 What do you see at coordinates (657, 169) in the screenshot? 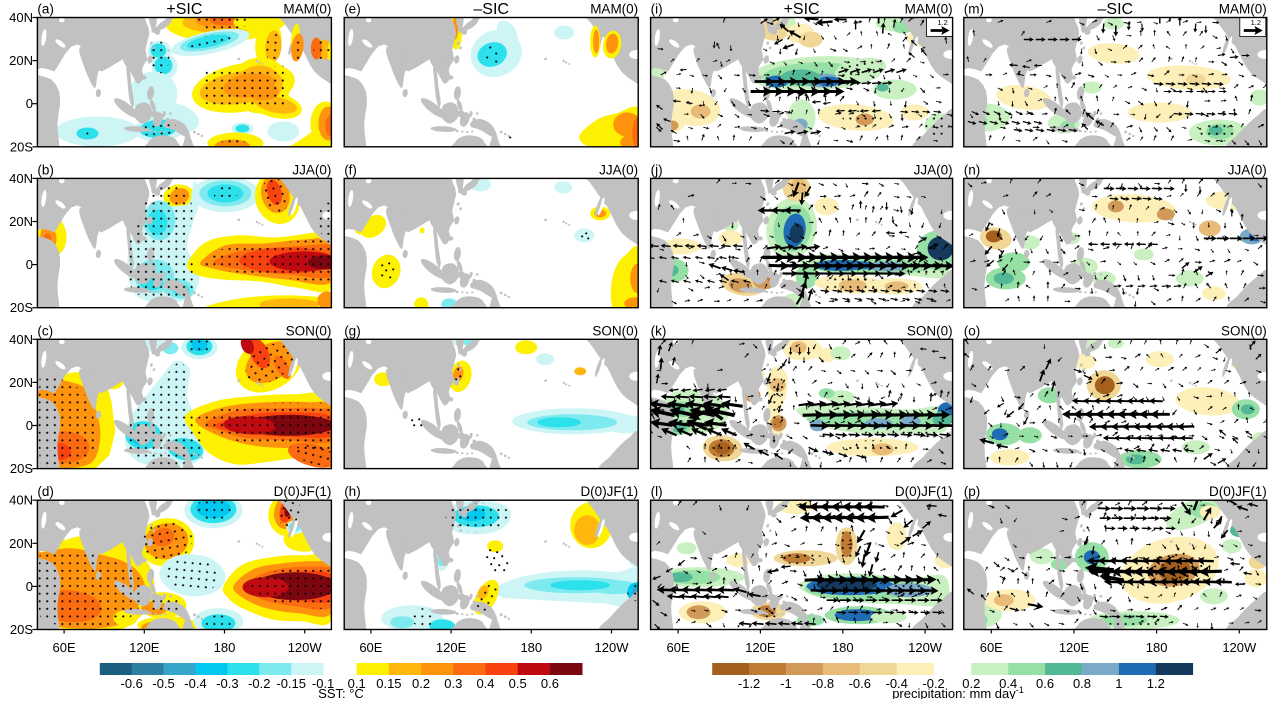
I see `svg-text: (j)` at bounding box center [657, 169].